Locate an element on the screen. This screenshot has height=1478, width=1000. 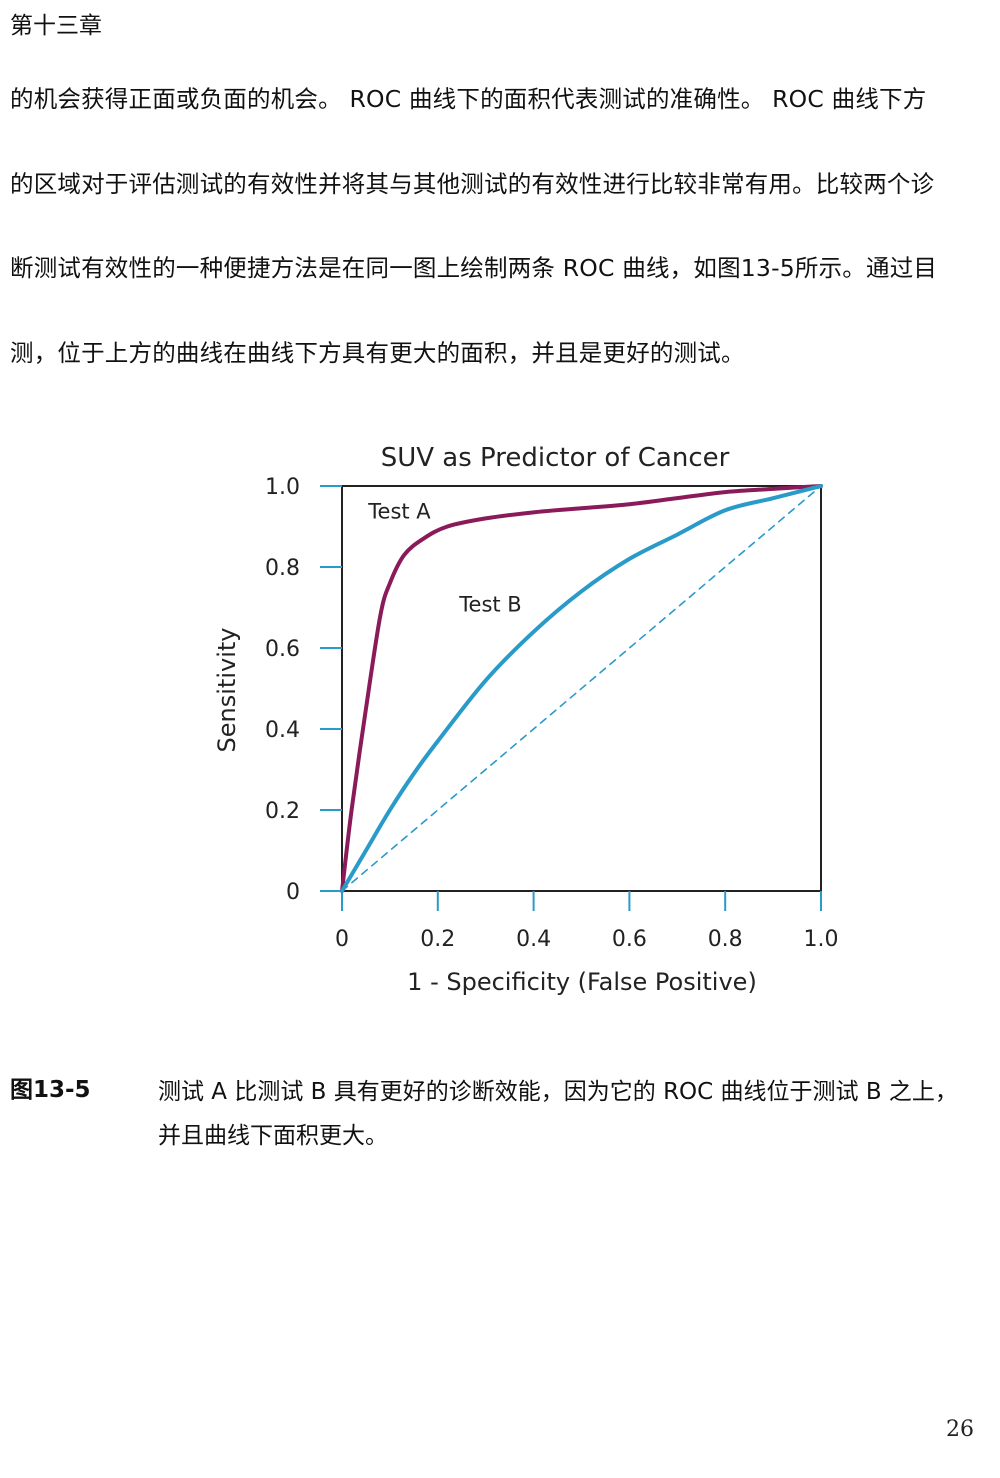
plot-frame is located at coordinates (581, 688).